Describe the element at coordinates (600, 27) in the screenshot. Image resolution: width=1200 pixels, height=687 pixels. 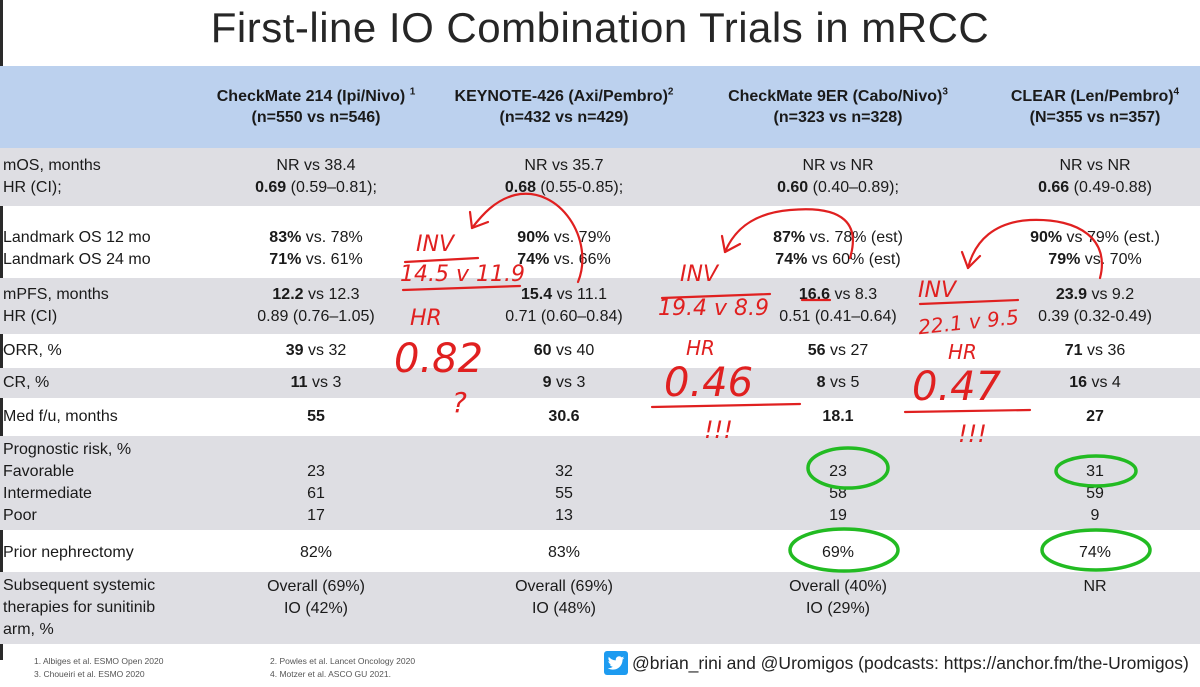
I see `slide-title: First-line IO Combination Trials in mRCC` at that location.